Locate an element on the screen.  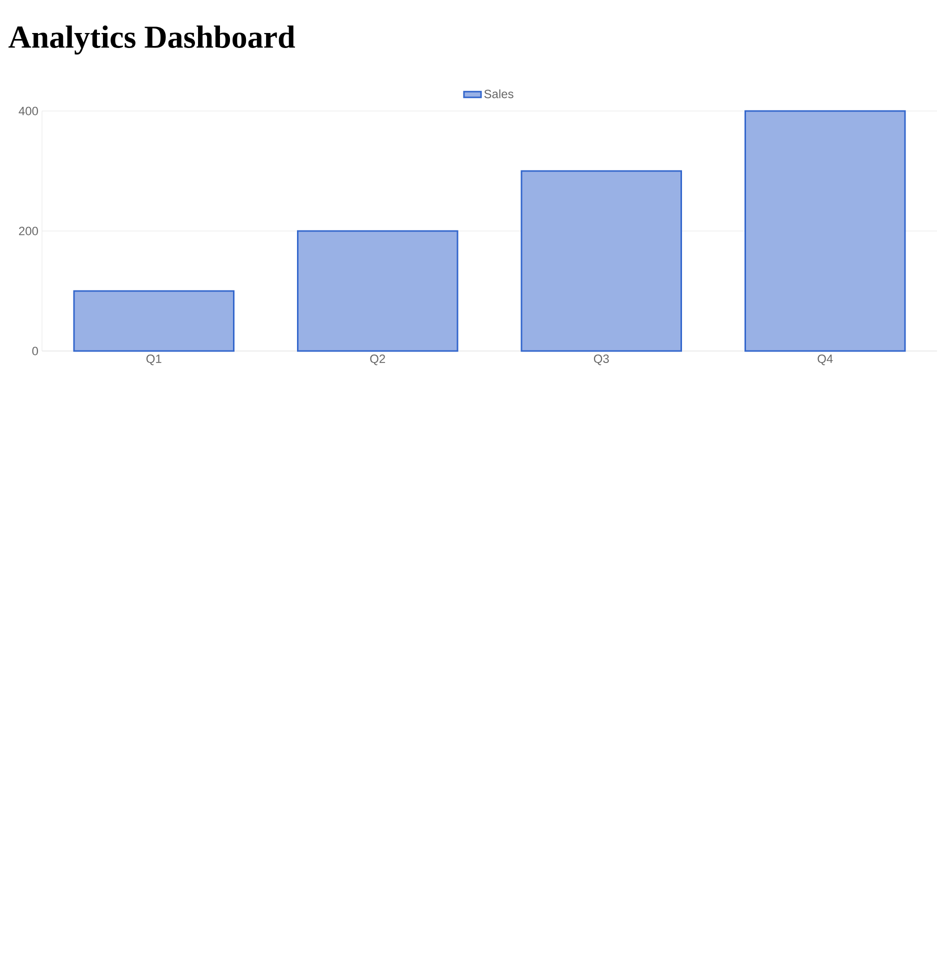
y-tick-label: 0 is located at coordinates (35, 351).